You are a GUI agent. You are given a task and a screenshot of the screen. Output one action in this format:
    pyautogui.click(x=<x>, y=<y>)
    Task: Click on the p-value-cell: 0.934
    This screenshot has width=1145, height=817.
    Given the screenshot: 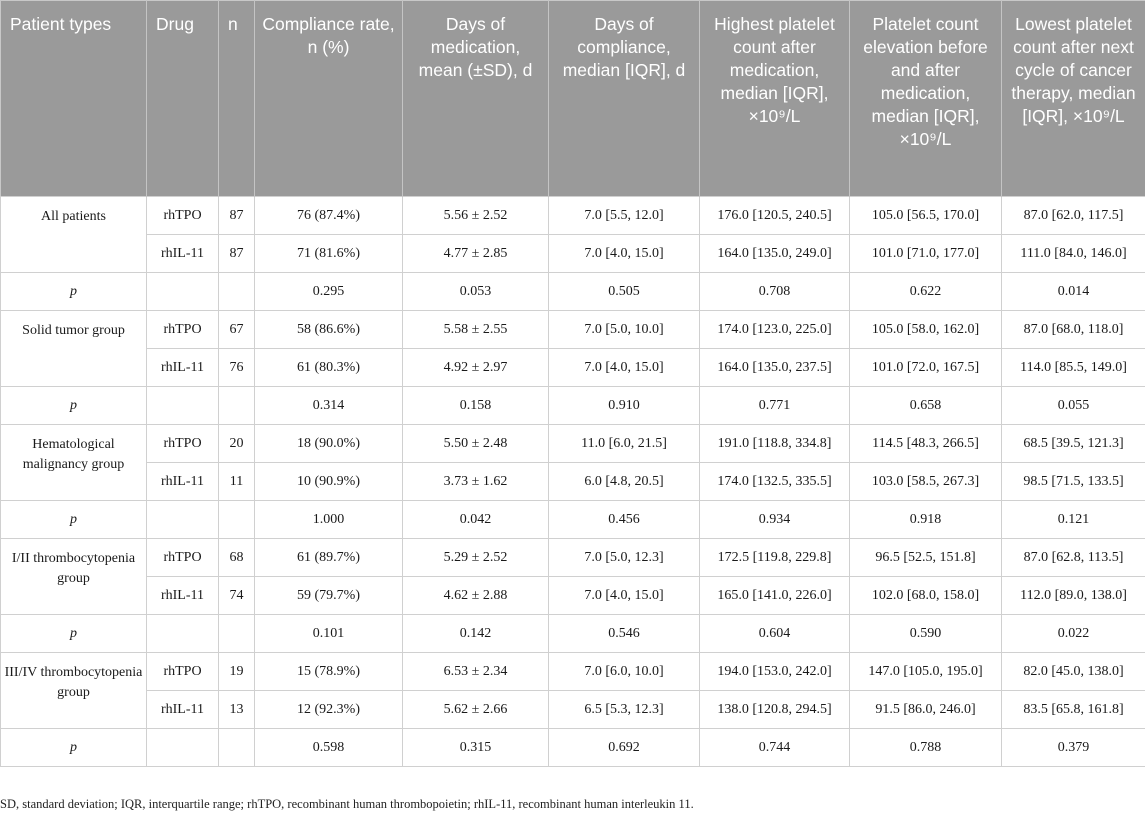 What is the action you would take?
    pyautogui.click(x=774, y=519)
    